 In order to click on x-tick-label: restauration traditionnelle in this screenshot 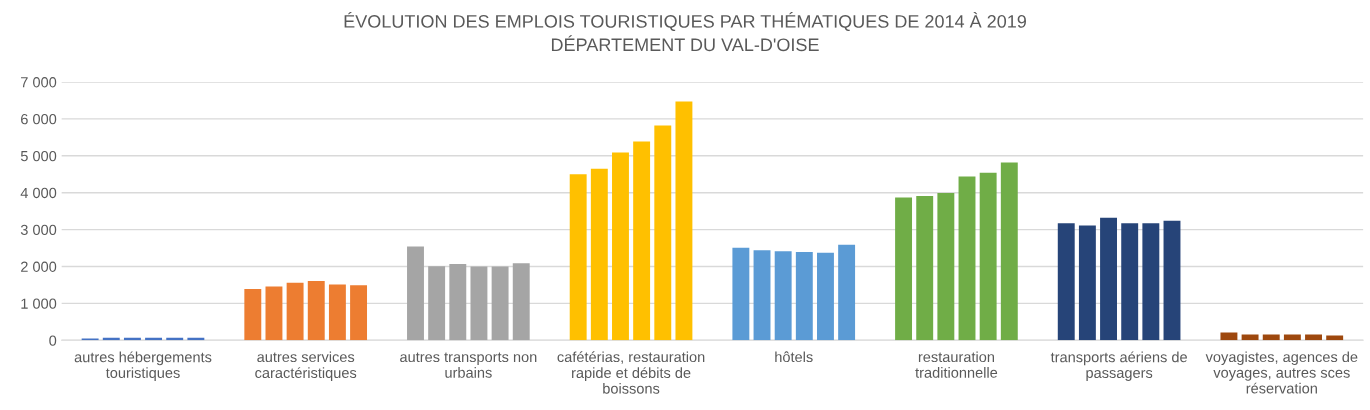, I will do `click(956, 364)`.